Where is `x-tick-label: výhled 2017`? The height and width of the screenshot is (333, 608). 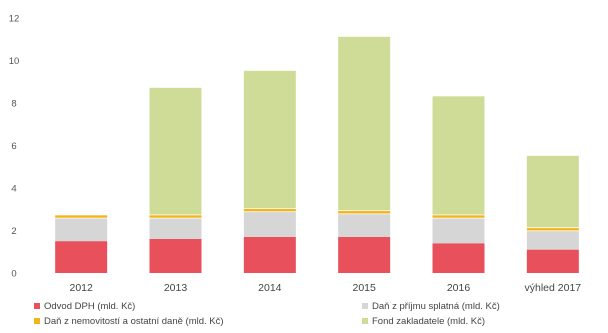
x-tick-label: výhled 2017 is located at coordinates (553, 288).